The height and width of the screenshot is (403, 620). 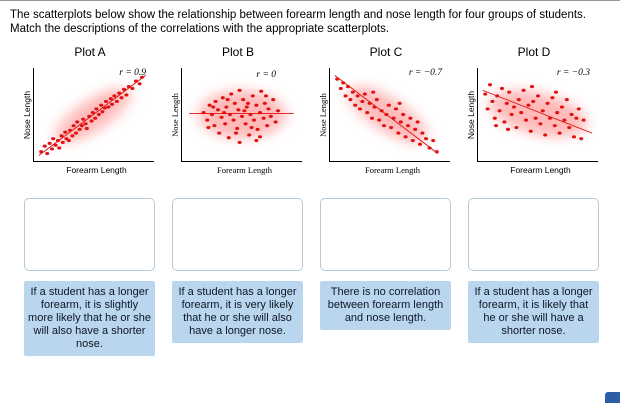 What do you see at coordinates (533, 234) in the screenshot?
I see `answer-dropzone-d` at bounding box center [533, 234].